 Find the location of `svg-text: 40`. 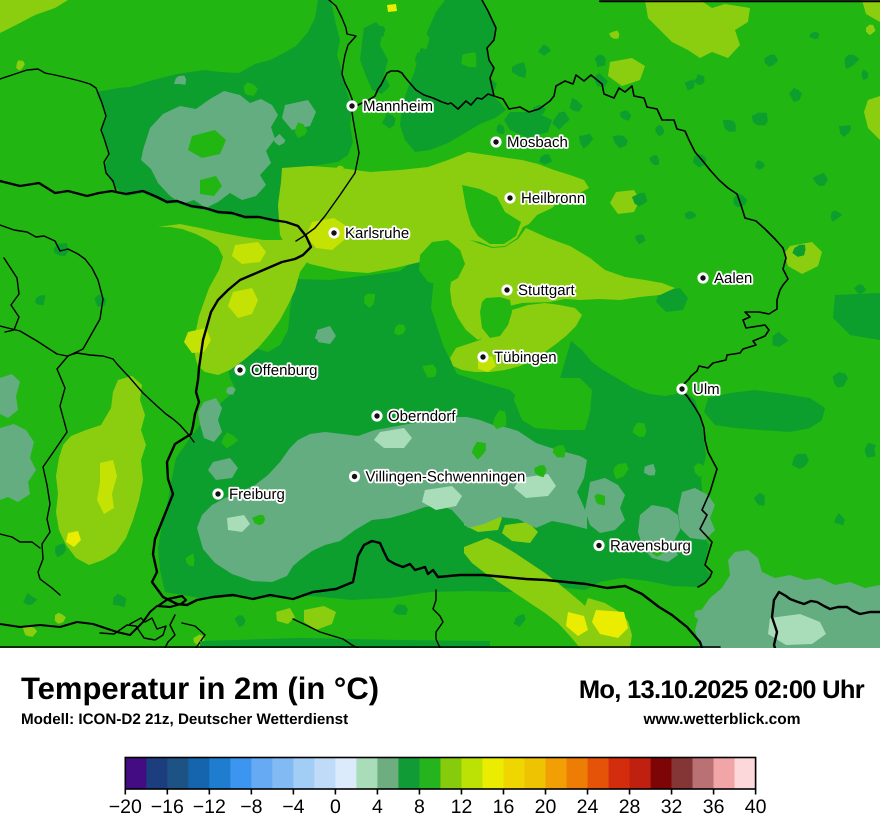

svg-text: 40 is located at coordinates (756, 807).